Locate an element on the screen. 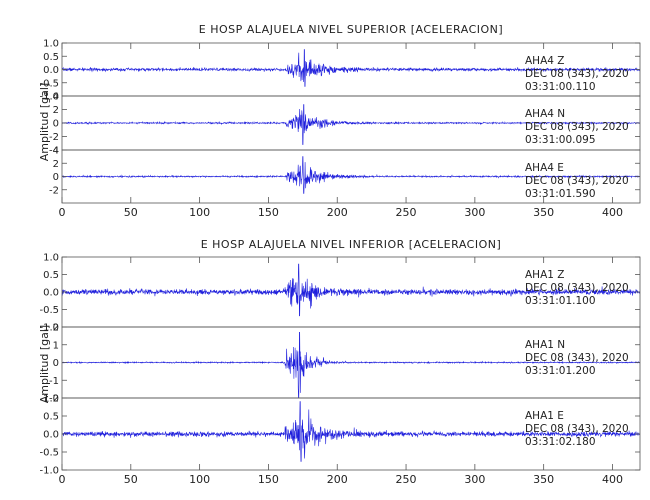  station-label: AHA4 Z is located at coordinates (544, 61).